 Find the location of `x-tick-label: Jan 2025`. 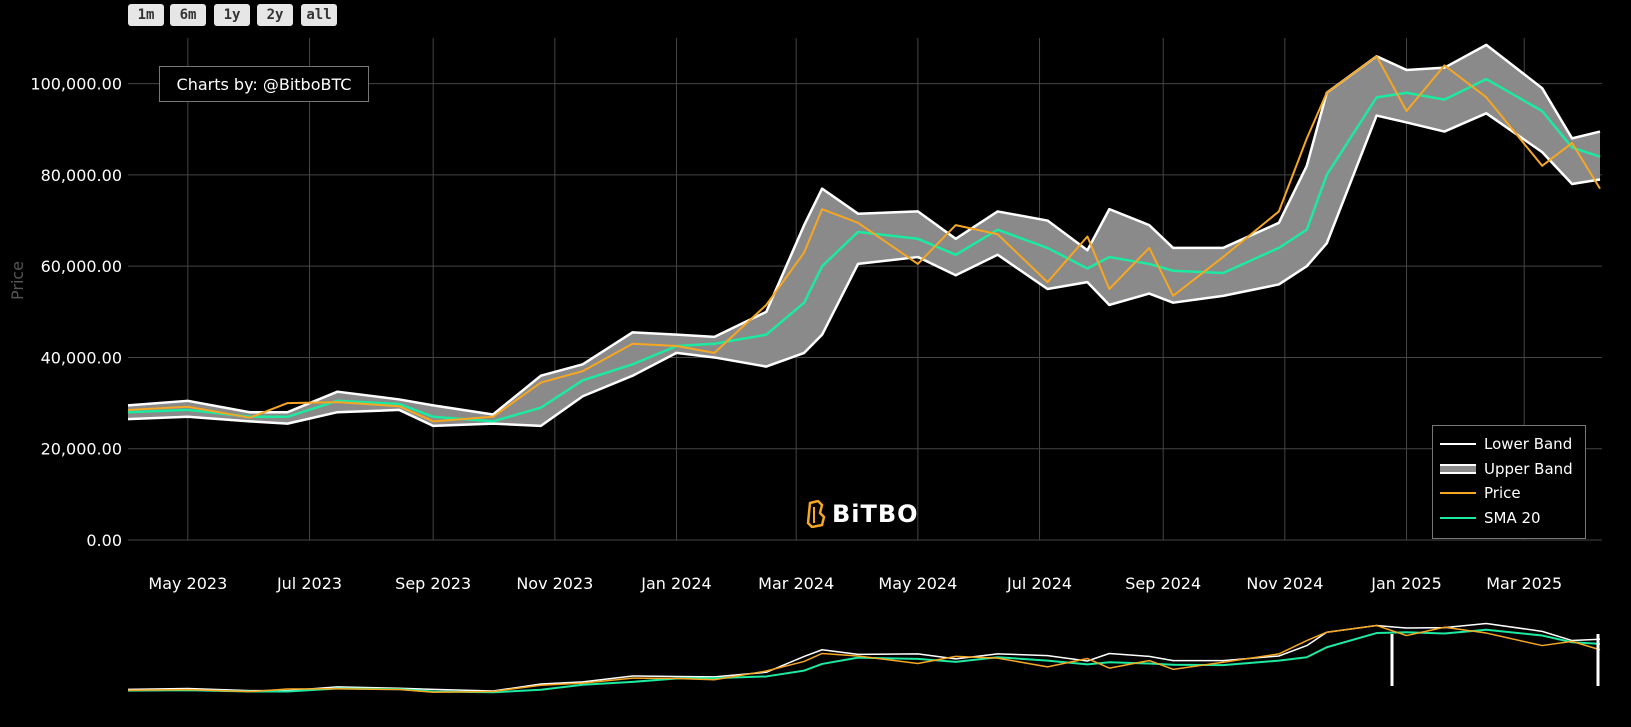

x-tick-label: Jan 2025 is located at coordinates (1405, 583).